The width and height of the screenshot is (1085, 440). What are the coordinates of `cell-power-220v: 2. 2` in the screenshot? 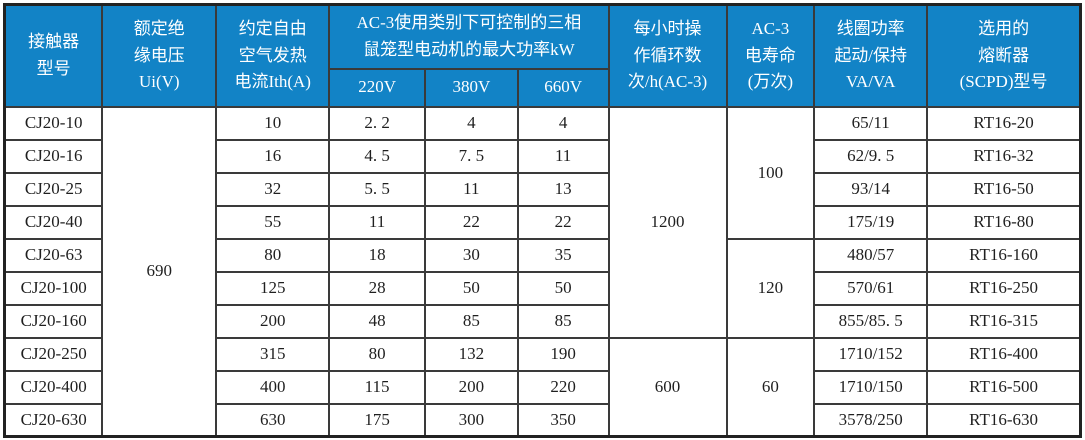 It's located at (377, 123).